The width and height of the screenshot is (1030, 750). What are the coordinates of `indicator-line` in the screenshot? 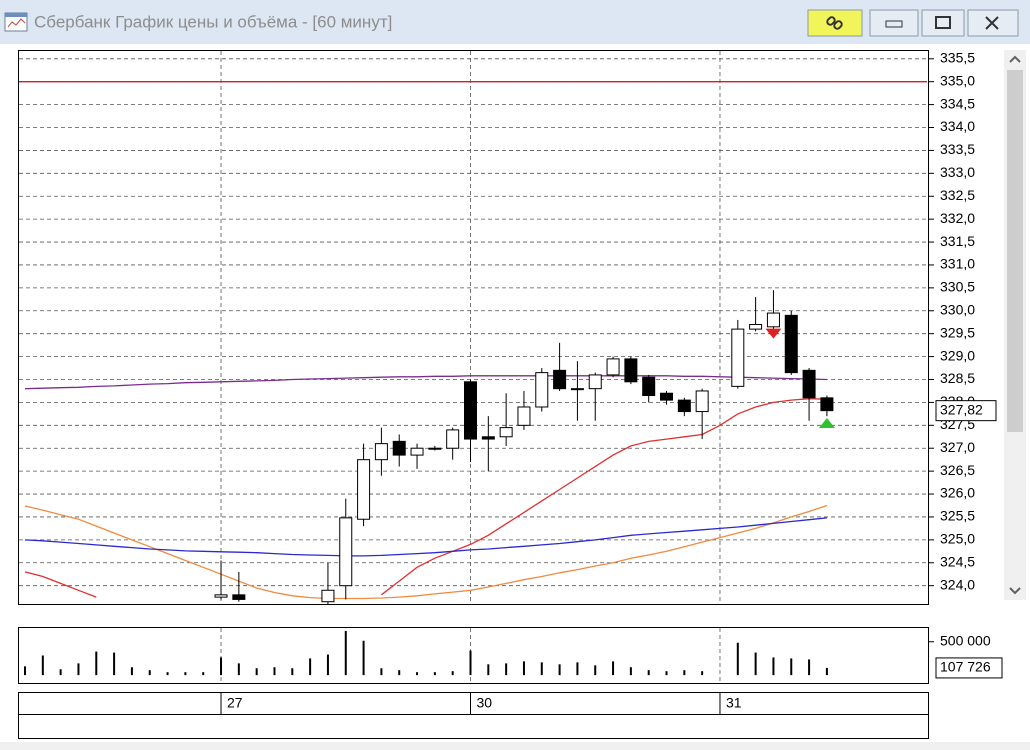 It's located at (426, 552).